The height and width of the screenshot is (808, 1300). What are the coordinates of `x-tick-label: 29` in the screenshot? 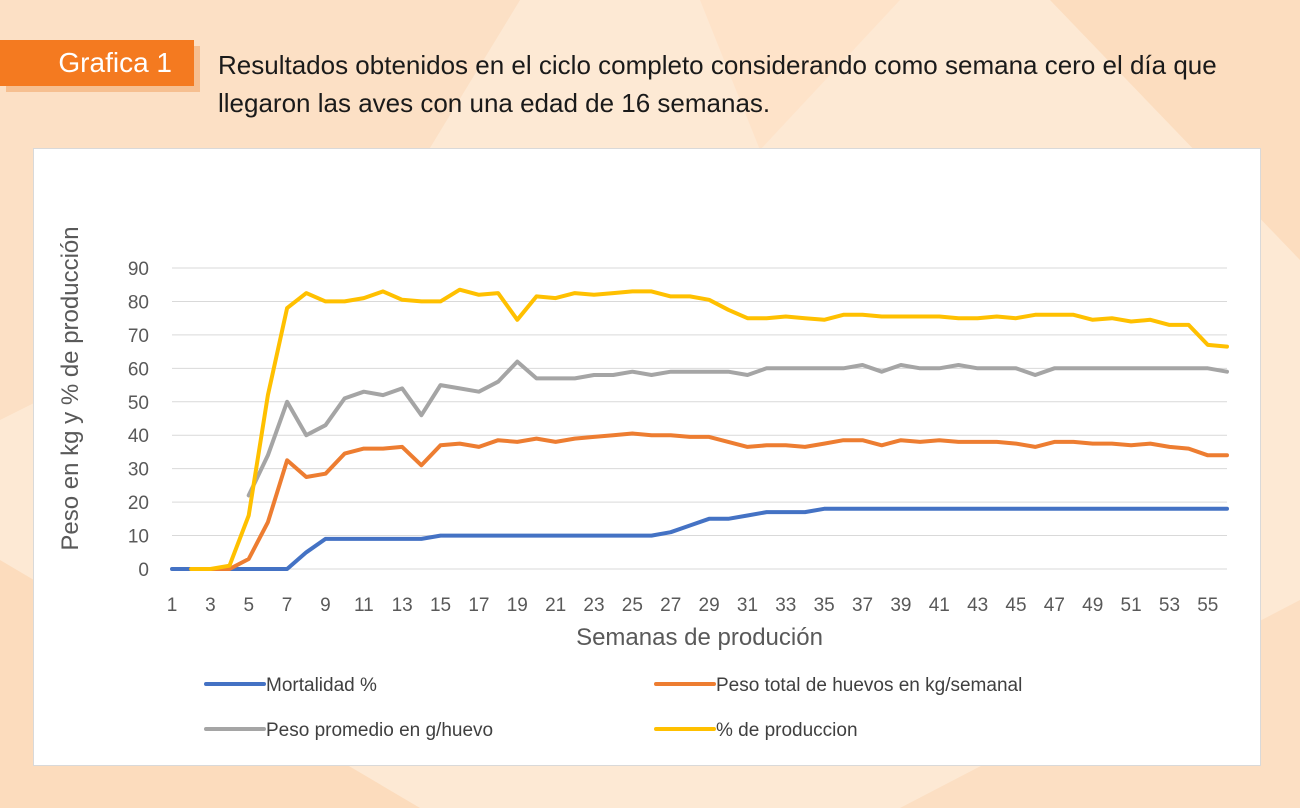 It's located at (709, 605).